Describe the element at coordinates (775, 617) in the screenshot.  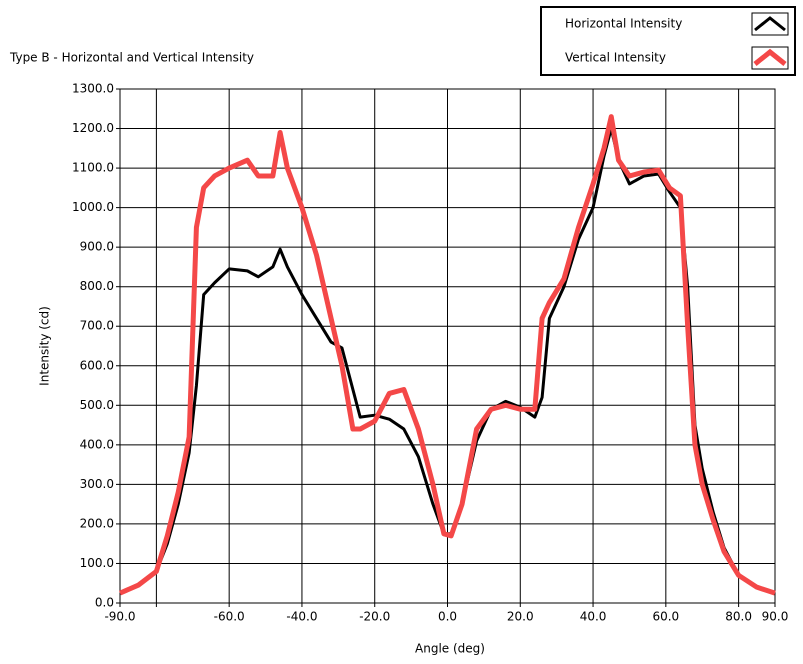
I see `x-tick-label: 90.0` at that location.